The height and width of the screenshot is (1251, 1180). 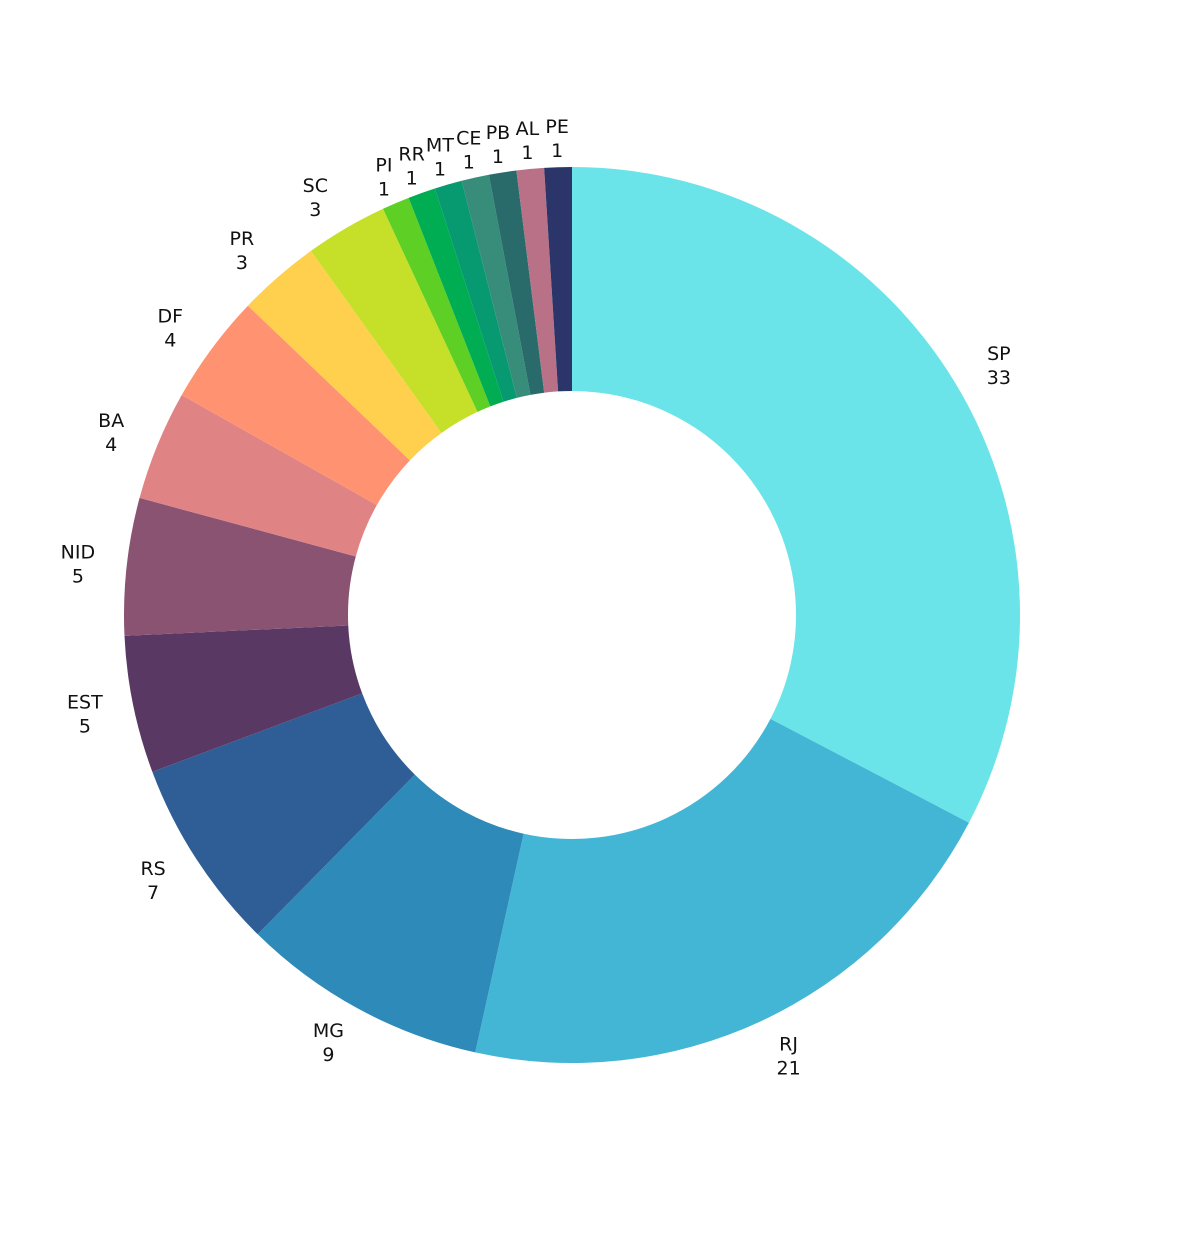 What do you see at coordinates (498, 145) in the screenshot?
I see `slice-label-pb: PB 1` at bounding box center [498, 145].